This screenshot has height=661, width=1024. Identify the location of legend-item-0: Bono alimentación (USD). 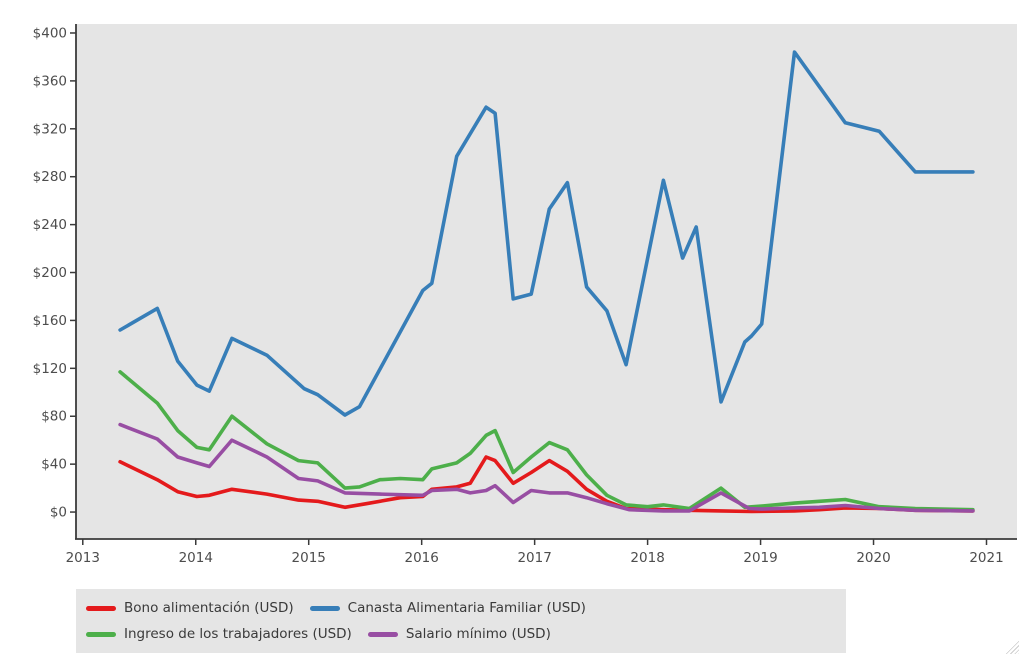
(190, 608).